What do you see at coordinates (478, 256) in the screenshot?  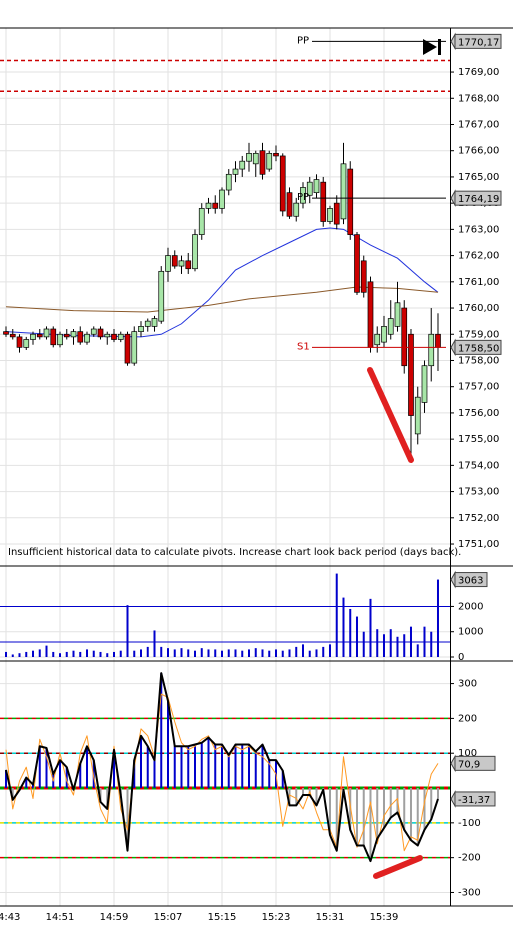 I see `y-tick-label: 1762,00` at bounding box center [478, 256].